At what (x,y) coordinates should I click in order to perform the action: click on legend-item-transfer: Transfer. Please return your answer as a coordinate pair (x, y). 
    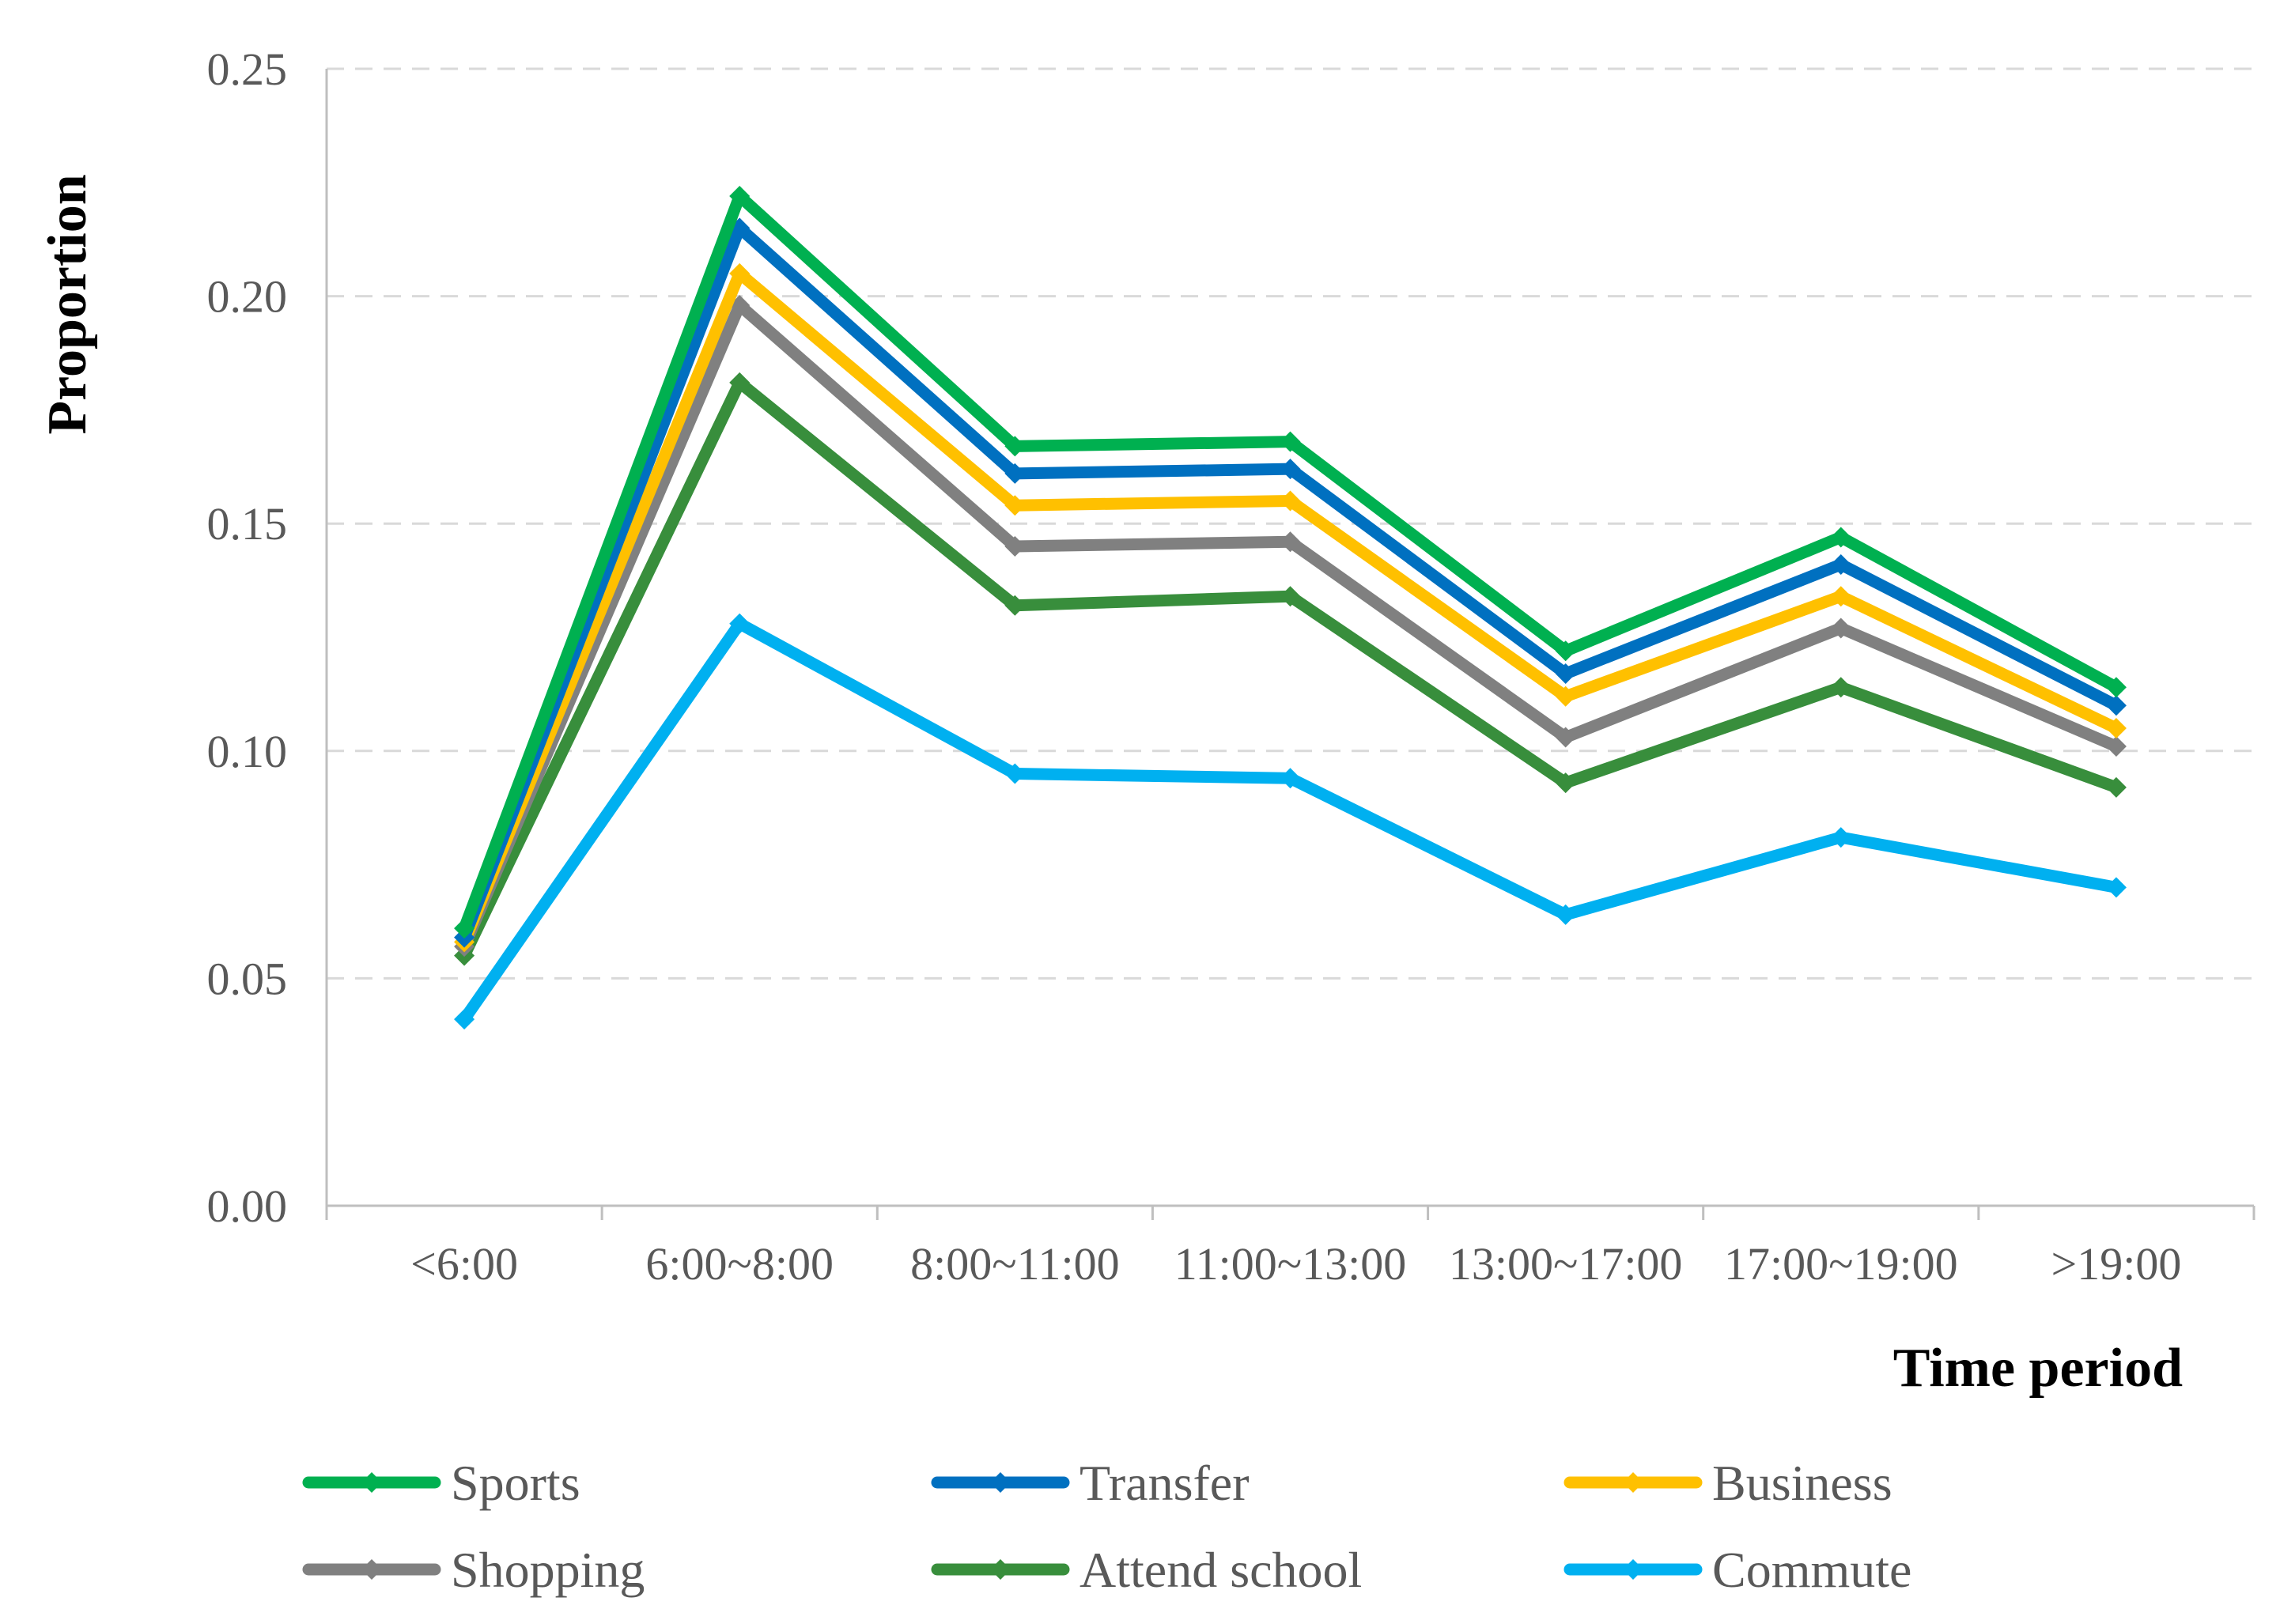
    Looking at the image, I should click on (1091, 1483).